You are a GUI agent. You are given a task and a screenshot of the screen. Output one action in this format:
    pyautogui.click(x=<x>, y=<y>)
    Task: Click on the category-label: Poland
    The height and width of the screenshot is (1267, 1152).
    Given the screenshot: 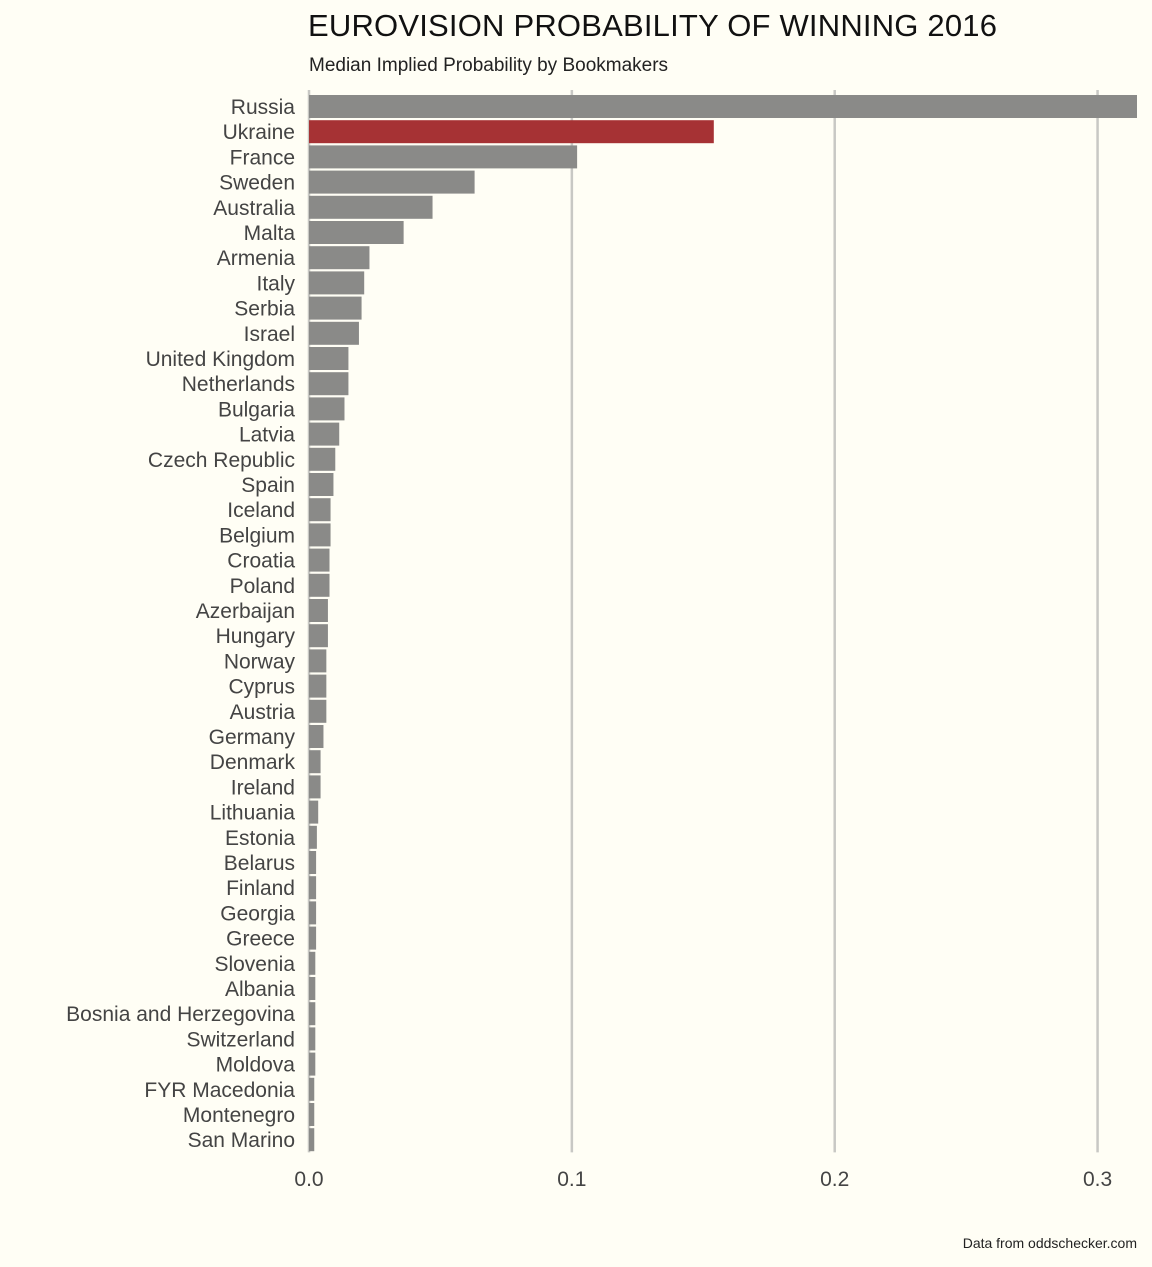 What is the action you would take?
    pyautogui.click(x=262, y=586)
    